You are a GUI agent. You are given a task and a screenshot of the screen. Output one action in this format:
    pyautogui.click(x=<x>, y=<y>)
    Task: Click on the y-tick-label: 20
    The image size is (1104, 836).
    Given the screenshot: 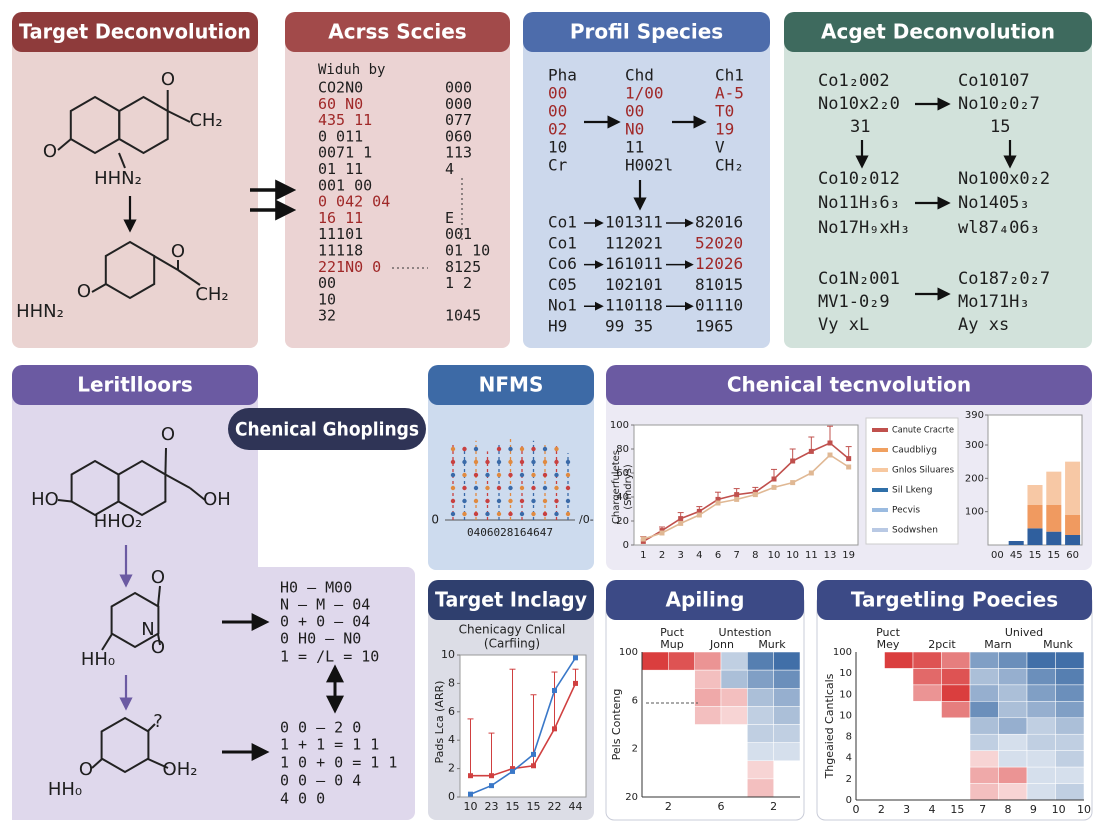 What is the action you would take?
    pyautogui.click(x=622, y=521)
    